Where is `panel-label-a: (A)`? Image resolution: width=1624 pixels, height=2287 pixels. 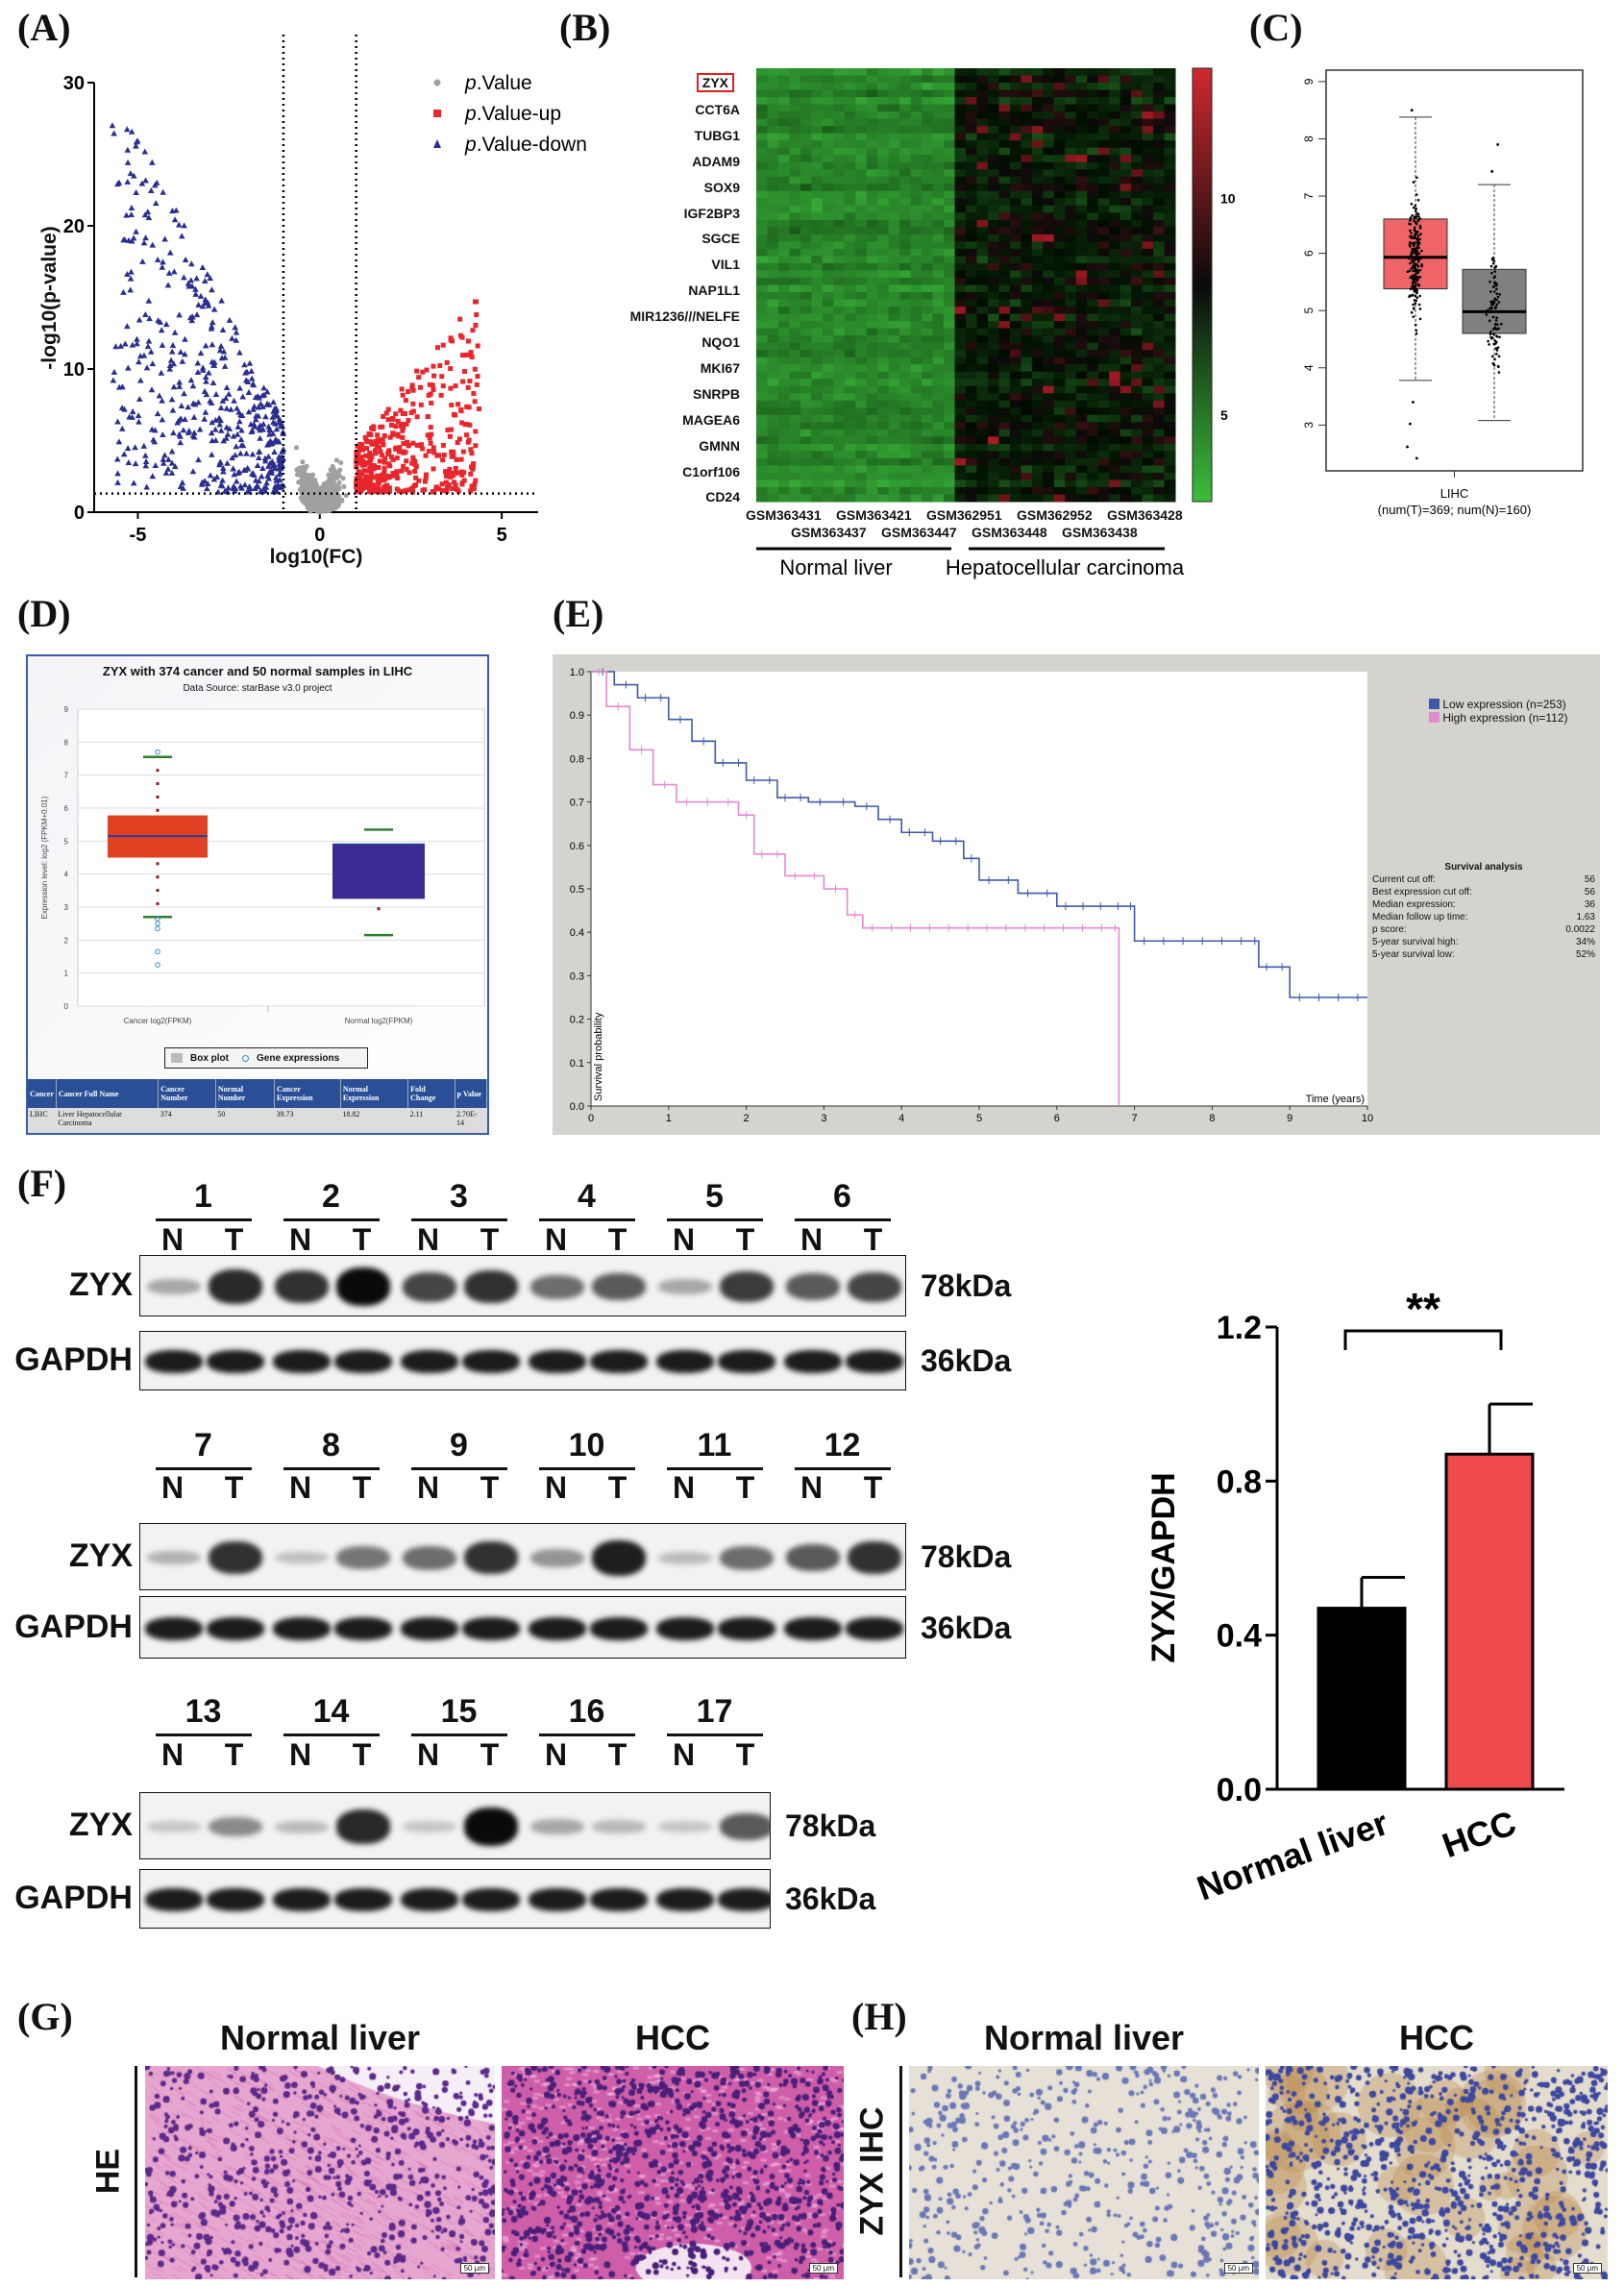
panel-label-a: (A) is located at coordinates (44, 27).